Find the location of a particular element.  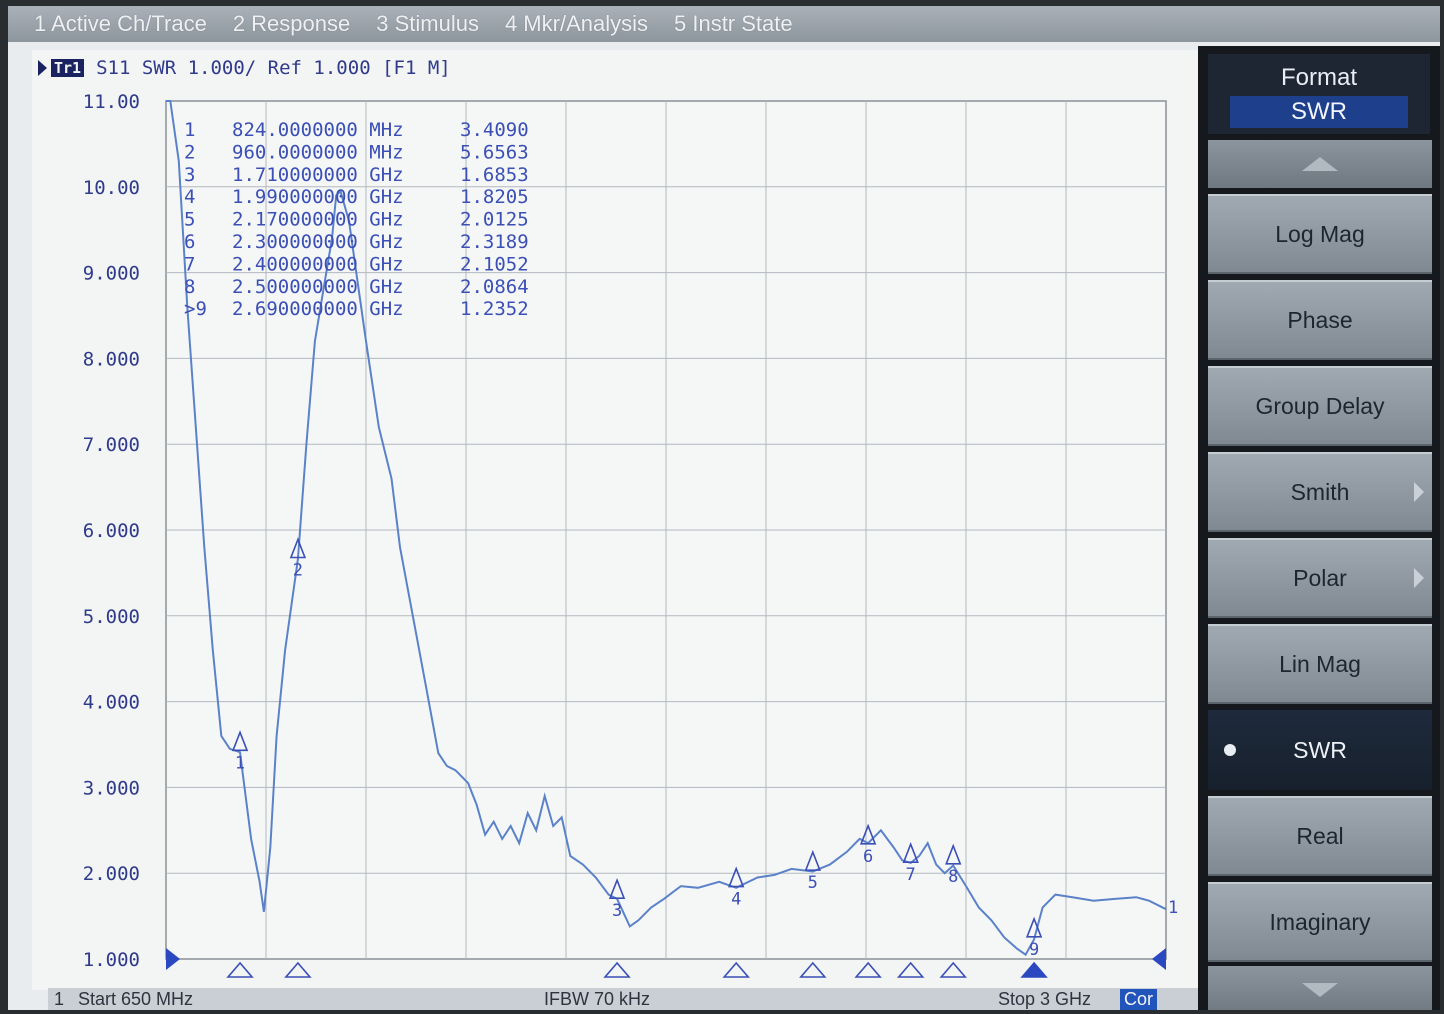

correction-badge: Cor is located at coordinates (1139, 999).